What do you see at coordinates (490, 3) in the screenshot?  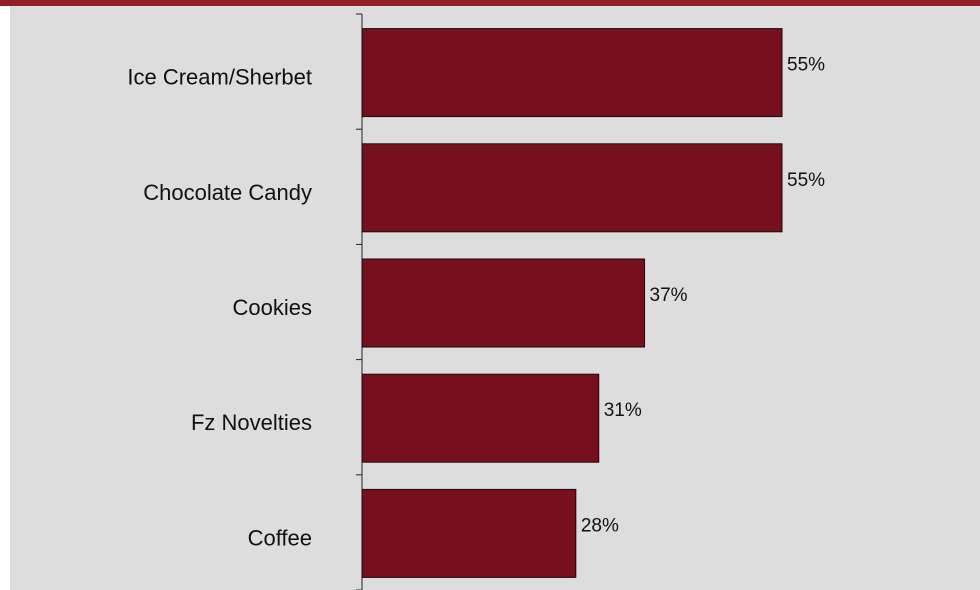 I see `top-band` at bounding box center [490, 3].